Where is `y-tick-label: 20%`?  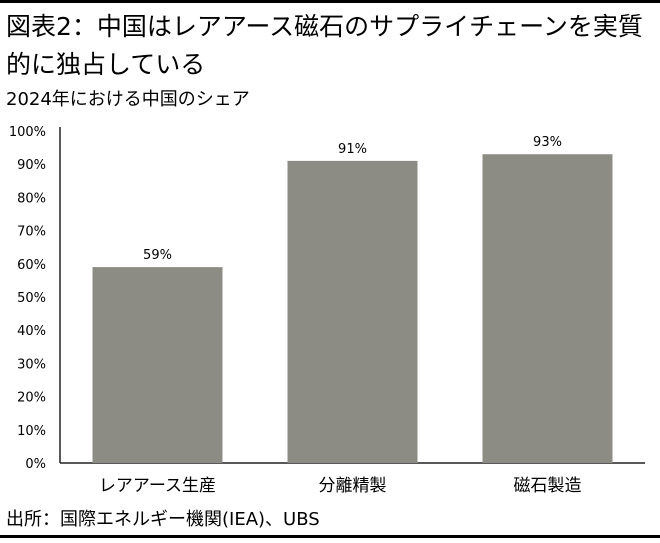
y-tick-label: 20% is located at coordinates (31, 398).